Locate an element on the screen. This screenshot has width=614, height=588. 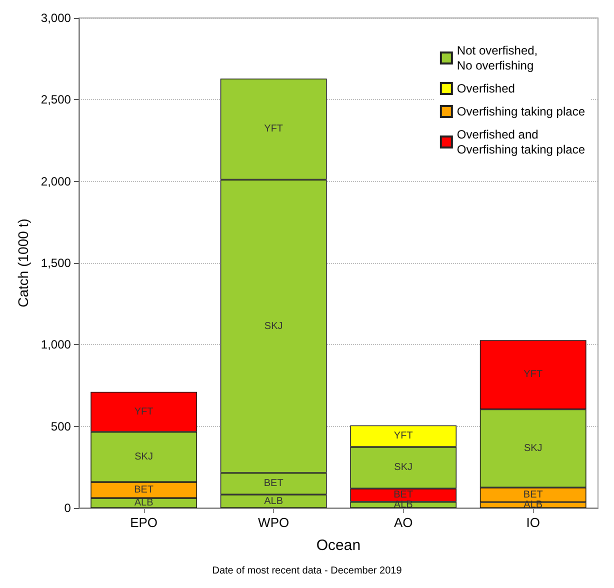
x-tick-label: AO is located at coordinates (403, 522).